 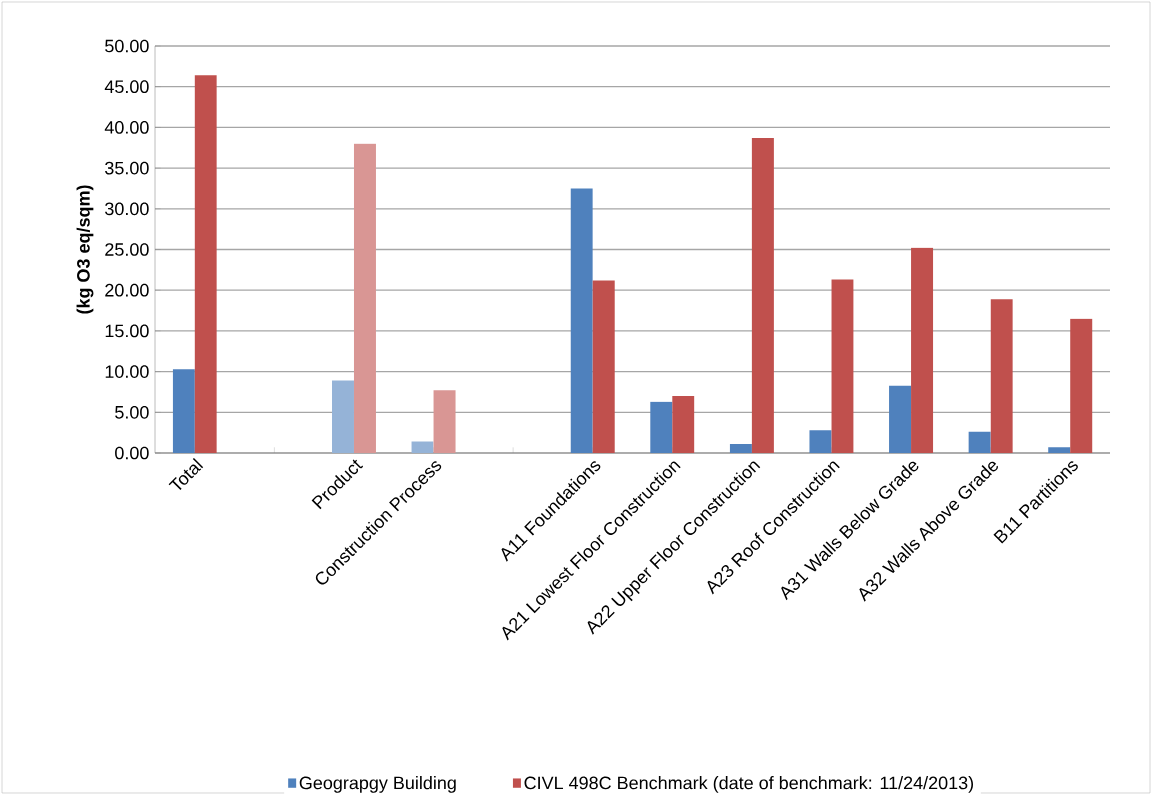 I want to click on y-tick-label: 10.00, so click(x=127, y=372).